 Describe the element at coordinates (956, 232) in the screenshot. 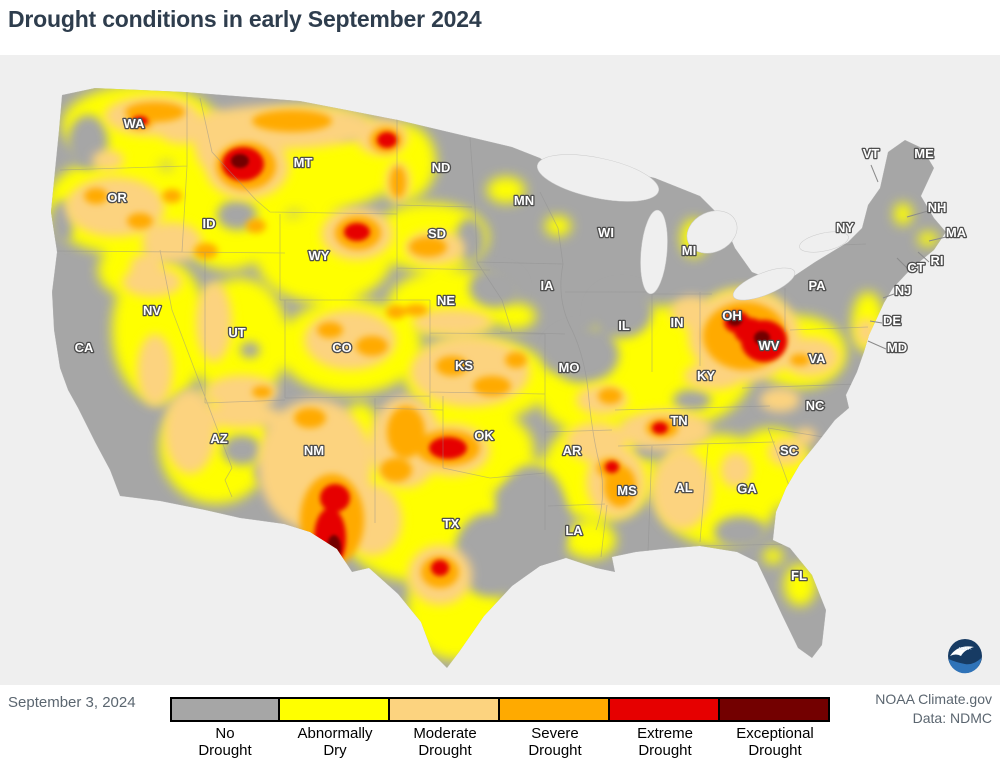

I see `state-label-ma: MA` at that location.